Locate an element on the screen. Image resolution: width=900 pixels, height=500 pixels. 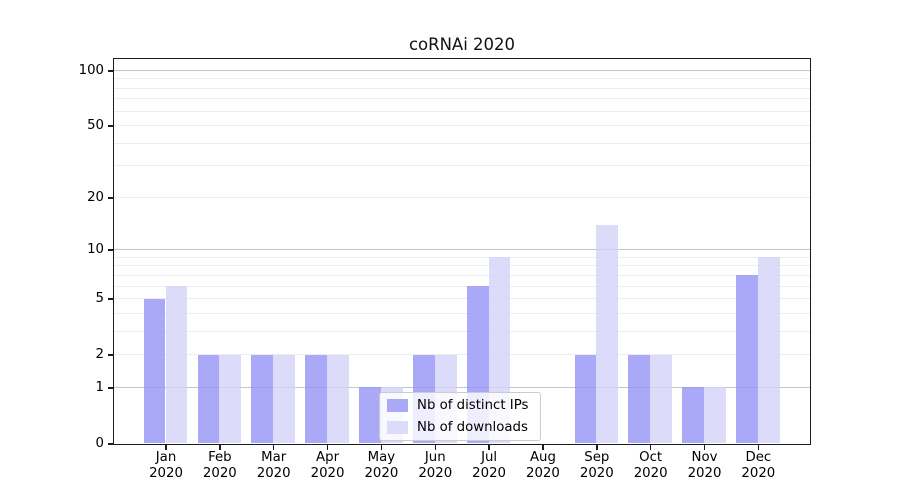
y-tick-label: 1 is located at coordinates (99, 387).